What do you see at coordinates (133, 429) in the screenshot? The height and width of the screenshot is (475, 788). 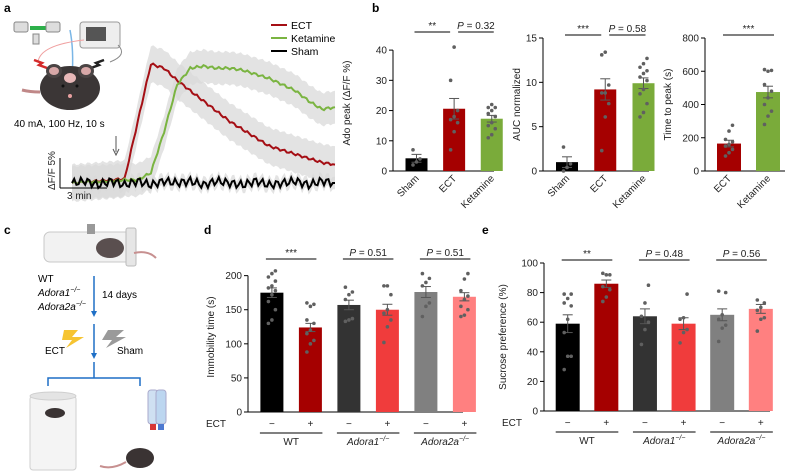 I see `sucrose-bottles-icon` at bounding box center [133, 429].